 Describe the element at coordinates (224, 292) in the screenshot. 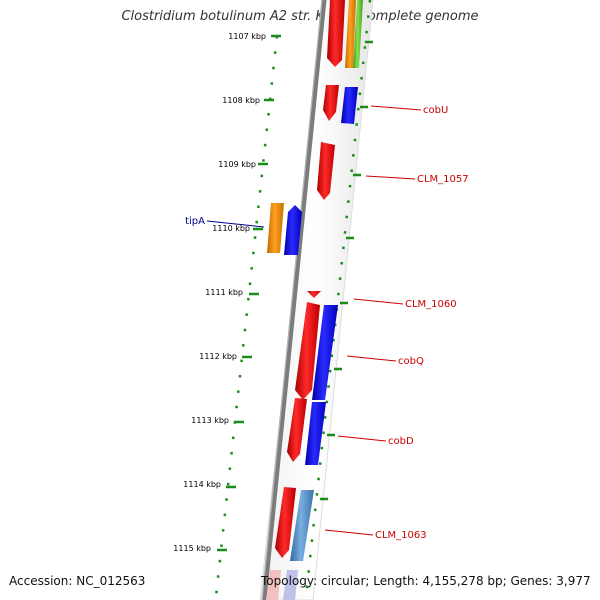

I see `tick-label: 1111 kbp` at that location.